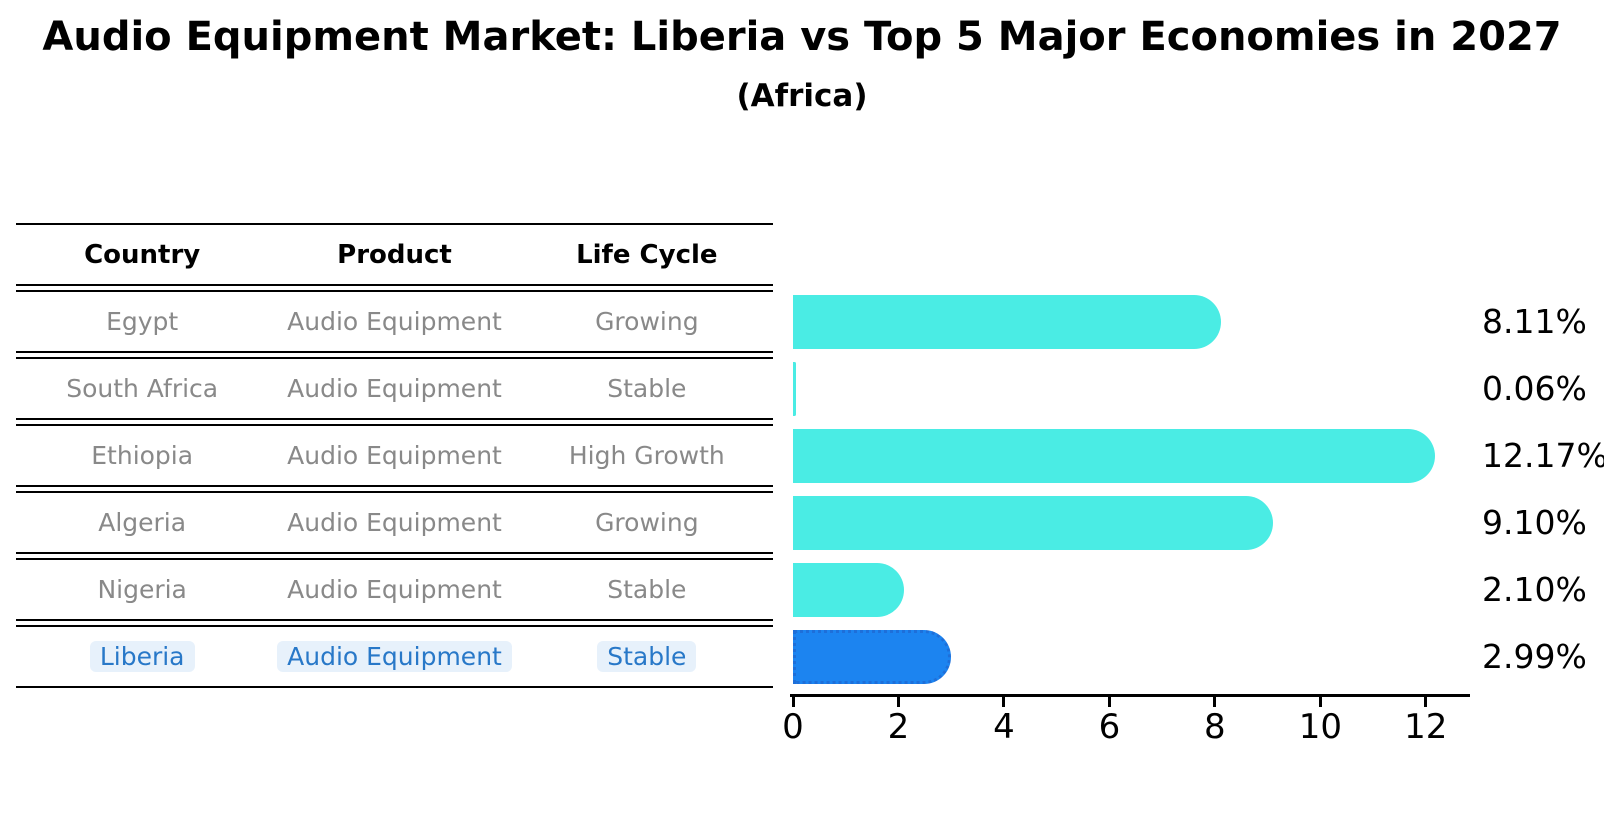 Image resolution: width=1604 pixels, height=823 pixels. What do you see at coordinates (1534, 656) in the screenshot?
I see `value-label-liberia: 2.99%` at bounding box center [1534, 656].